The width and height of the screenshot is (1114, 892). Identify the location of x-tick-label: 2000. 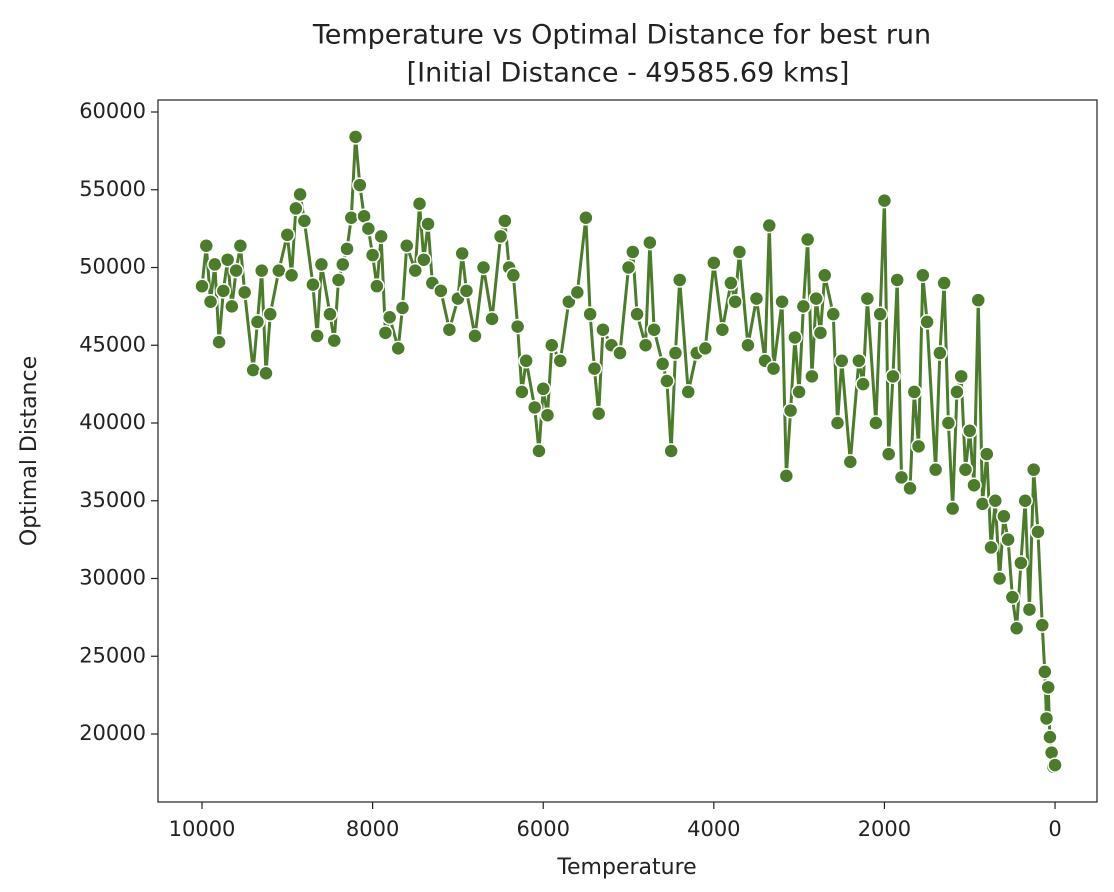
(884, 829).